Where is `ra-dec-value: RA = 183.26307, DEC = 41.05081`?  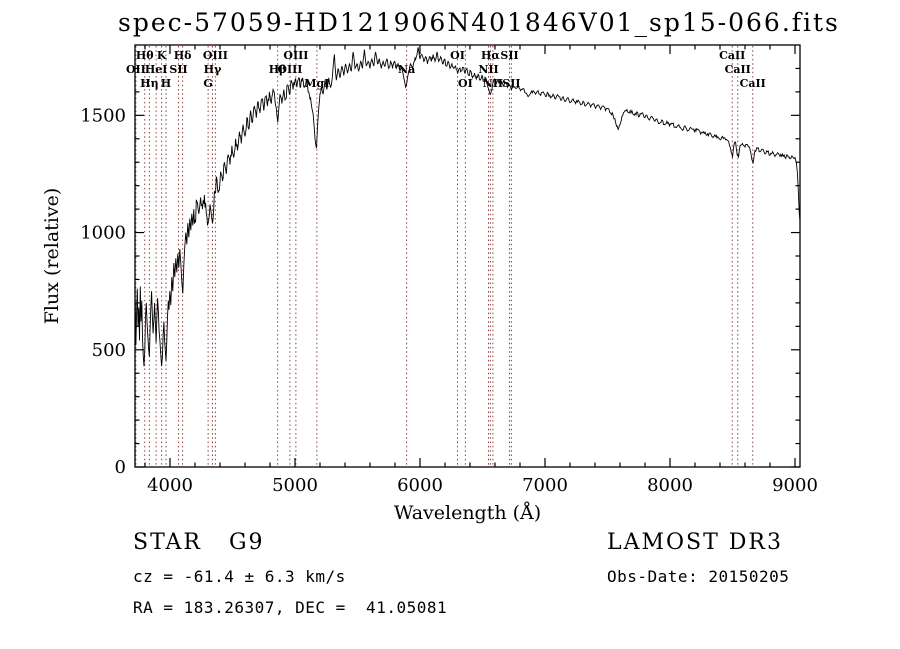 ra-dec-value: RA = 183.26307, DEC = 41.05081 is located at coordinates (290, 607).